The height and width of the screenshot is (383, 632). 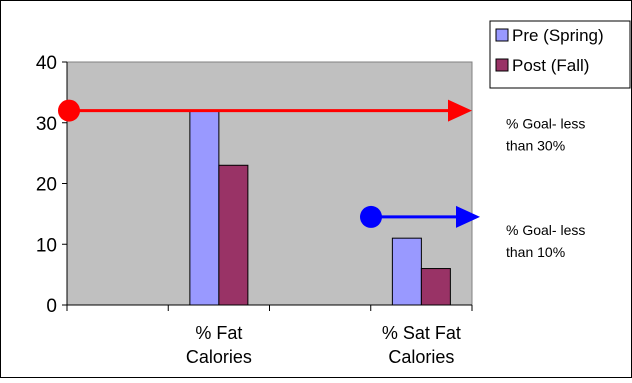 What do you see at coordinates (46, 245) in the screenshot?
I see `y-tick-label: 10` at bounding box center [46, 245].